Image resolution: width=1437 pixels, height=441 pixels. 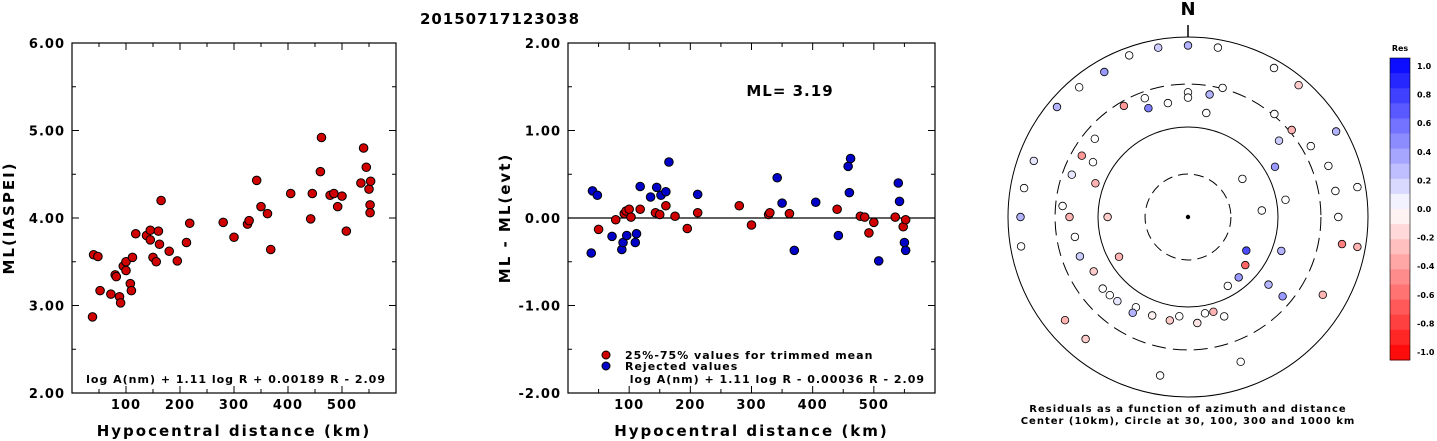 What do you see at coordinates (543, 219) in the screenshot?
I see `y-tick-label: 0.00` at bounding box center [543, 219].